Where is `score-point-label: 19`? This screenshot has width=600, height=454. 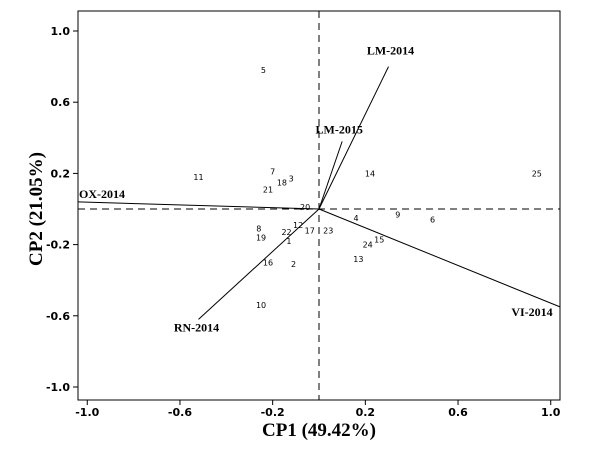
score-point-label: 19 is located at coordinates (261, 237).